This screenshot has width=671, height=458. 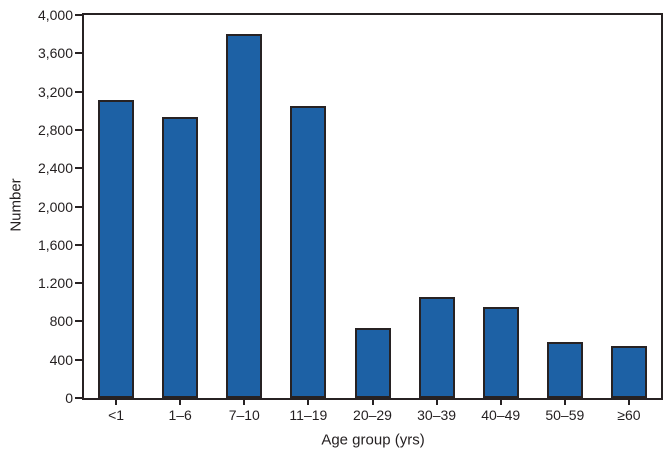 I want to click on x-tick-label: 40–49, so click(x=501, y=415).